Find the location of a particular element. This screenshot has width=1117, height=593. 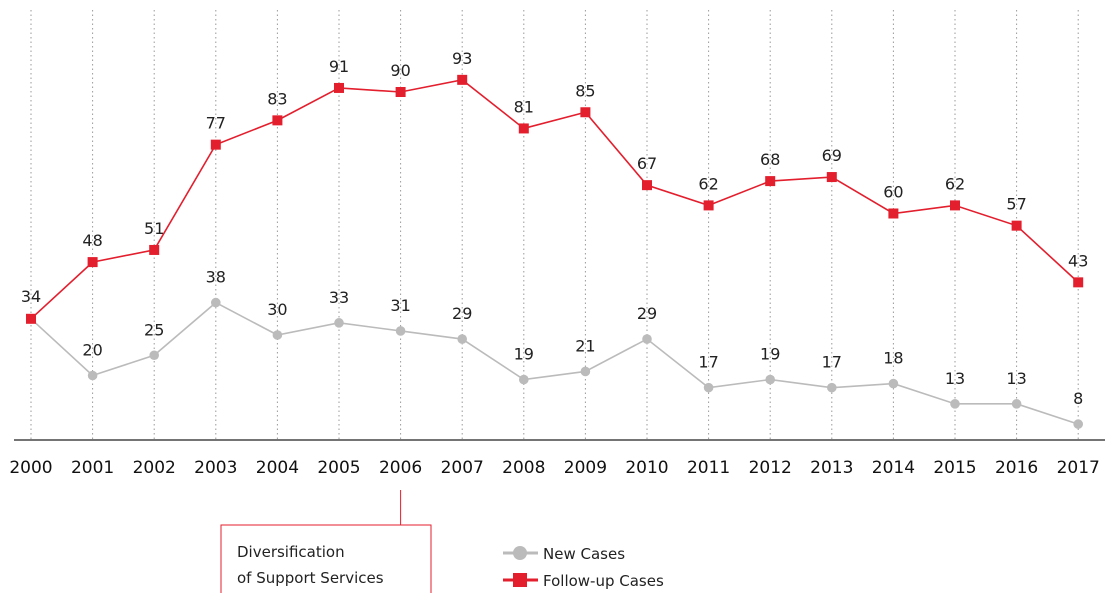

annotation-text: of Support Services is located at coordinates (310, 578).